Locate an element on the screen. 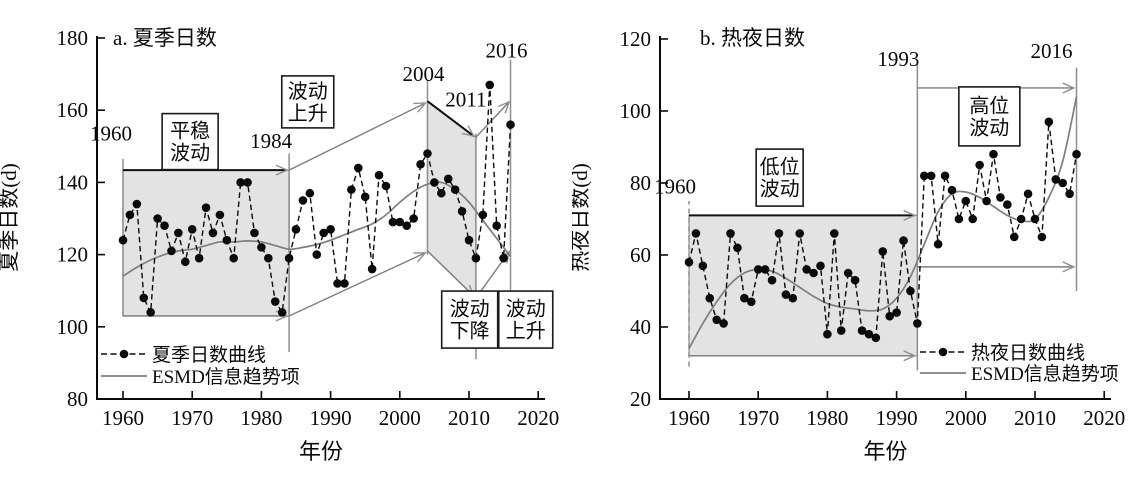 The height and width of the screenshot is (478, 1144). stage-label-line1: 低位 is located at coordinates (780, 167).